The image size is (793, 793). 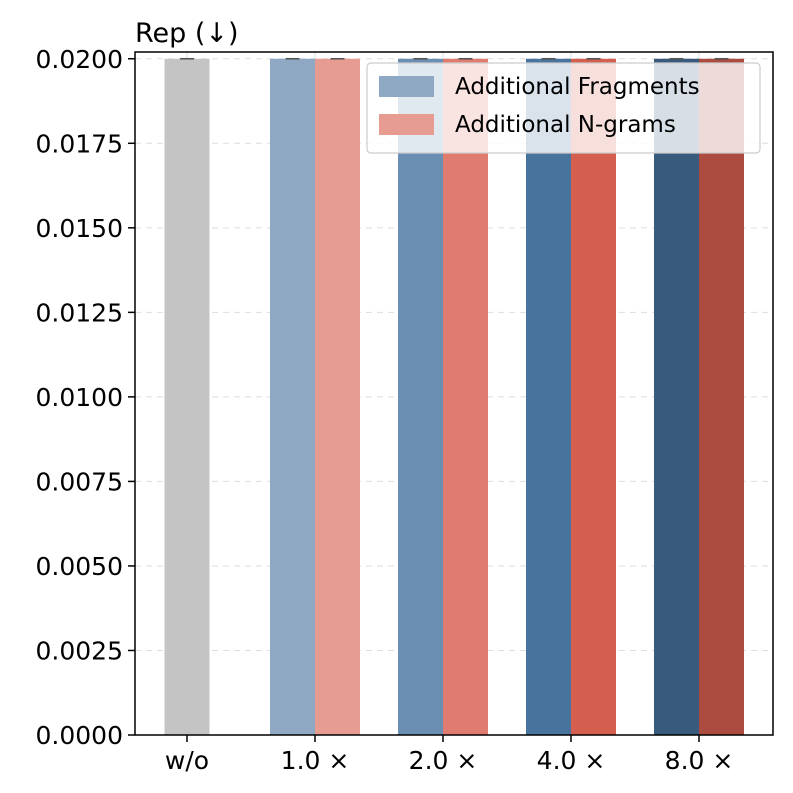 What do you see at coordinates (577, 87) in the screenshot?
I see `legend-label: Additional Fragments` at bounding box center [577, 87].